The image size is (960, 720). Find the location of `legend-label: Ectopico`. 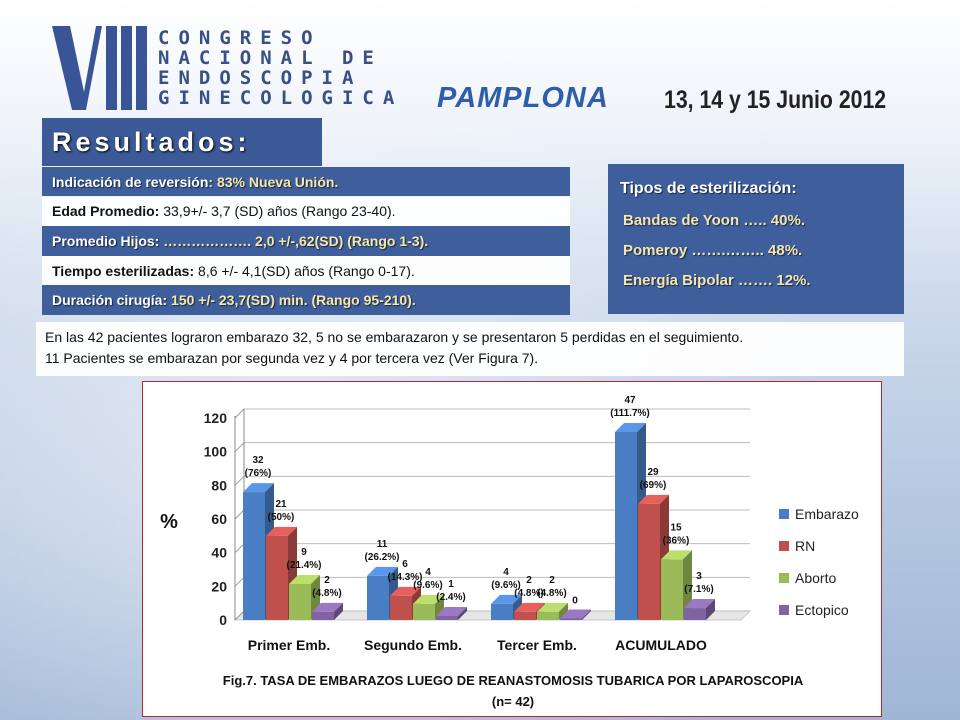

legend-label: Ectopico is located at coordinates (822, 610).